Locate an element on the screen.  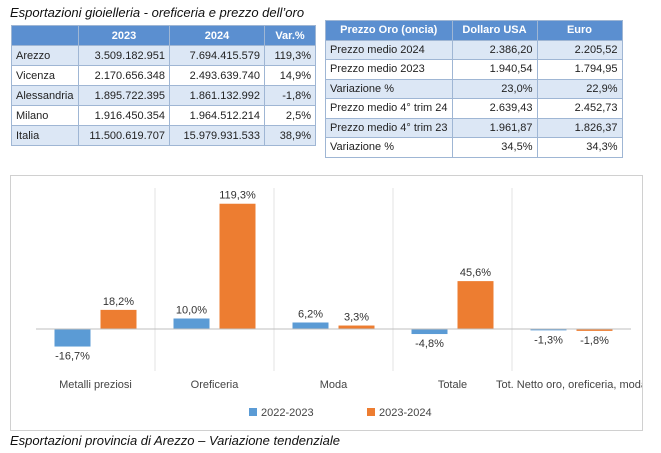
exports-table-cell: 1.861.132.992 is located at coordinates (217, 95).